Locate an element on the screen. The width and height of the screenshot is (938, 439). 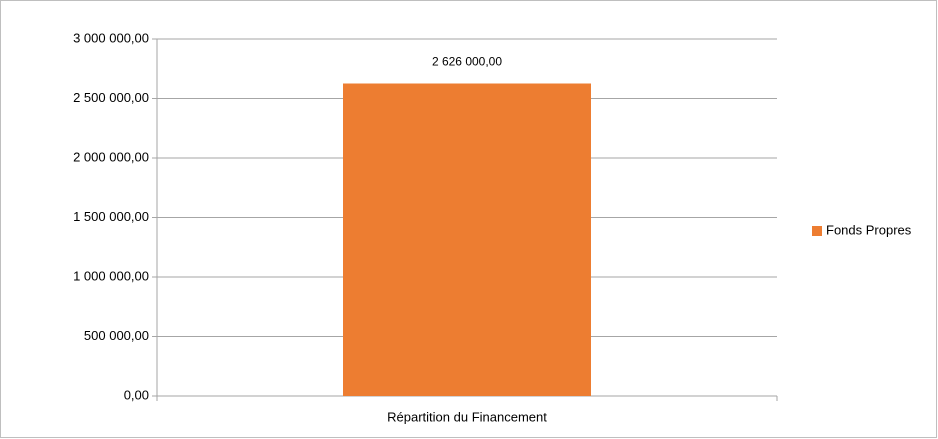
y-tick-label: 500 000,00 is located at coordinates (116, 335).